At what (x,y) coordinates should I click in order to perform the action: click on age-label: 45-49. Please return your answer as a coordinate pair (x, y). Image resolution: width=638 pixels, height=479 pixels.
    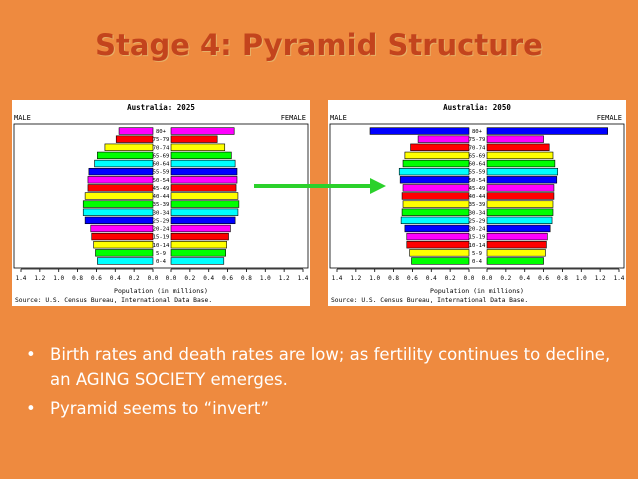
    Looking at the image, I should click on (477, 189).